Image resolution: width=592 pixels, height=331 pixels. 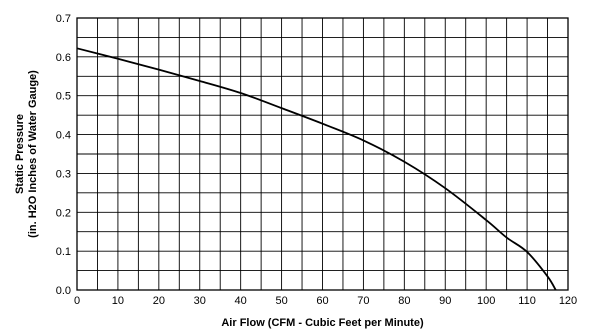 What do you see at coordinates (33, 154) in the screenshot?
I see `y-axis-title-line-2: (in. H2O Inches of Water Gauge)` at bounding box center [33, 154].